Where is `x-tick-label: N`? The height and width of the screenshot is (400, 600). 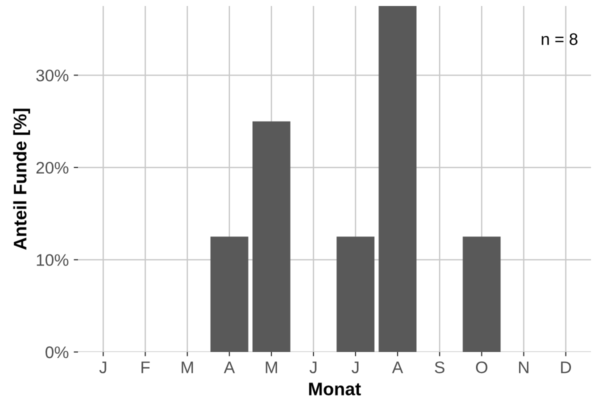
x-tick-label: N is located at coordinates (523, 368).